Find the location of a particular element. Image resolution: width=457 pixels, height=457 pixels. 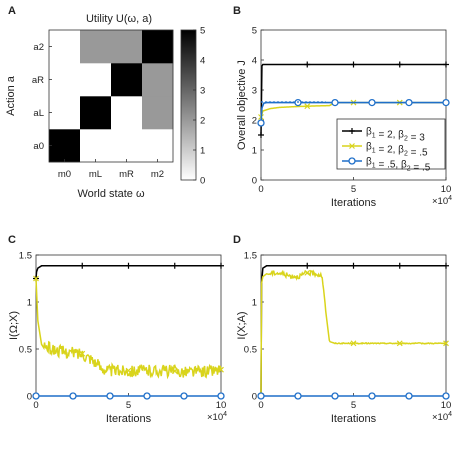

panel-c-ytick-label: 1.5 is located at coordinates (25, 256).